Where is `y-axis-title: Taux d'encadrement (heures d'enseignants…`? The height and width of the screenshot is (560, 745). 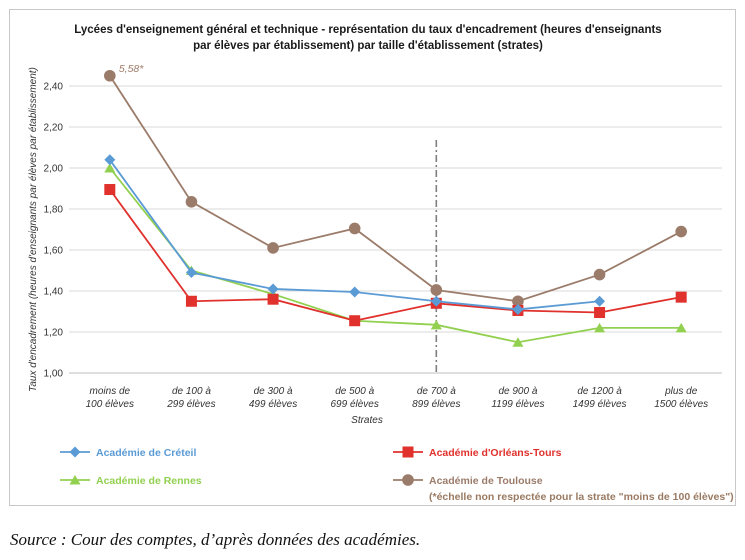
y-axis-title: Taux d'encadrement (heures d'enseignants… is located at coordinates (33, 229).